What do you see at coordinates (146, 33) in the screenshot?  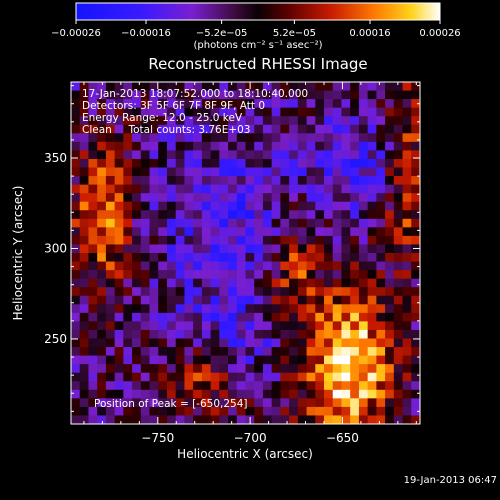 I see `colorbar-tick-label: −0.00016` at bounding box center [146, 33].